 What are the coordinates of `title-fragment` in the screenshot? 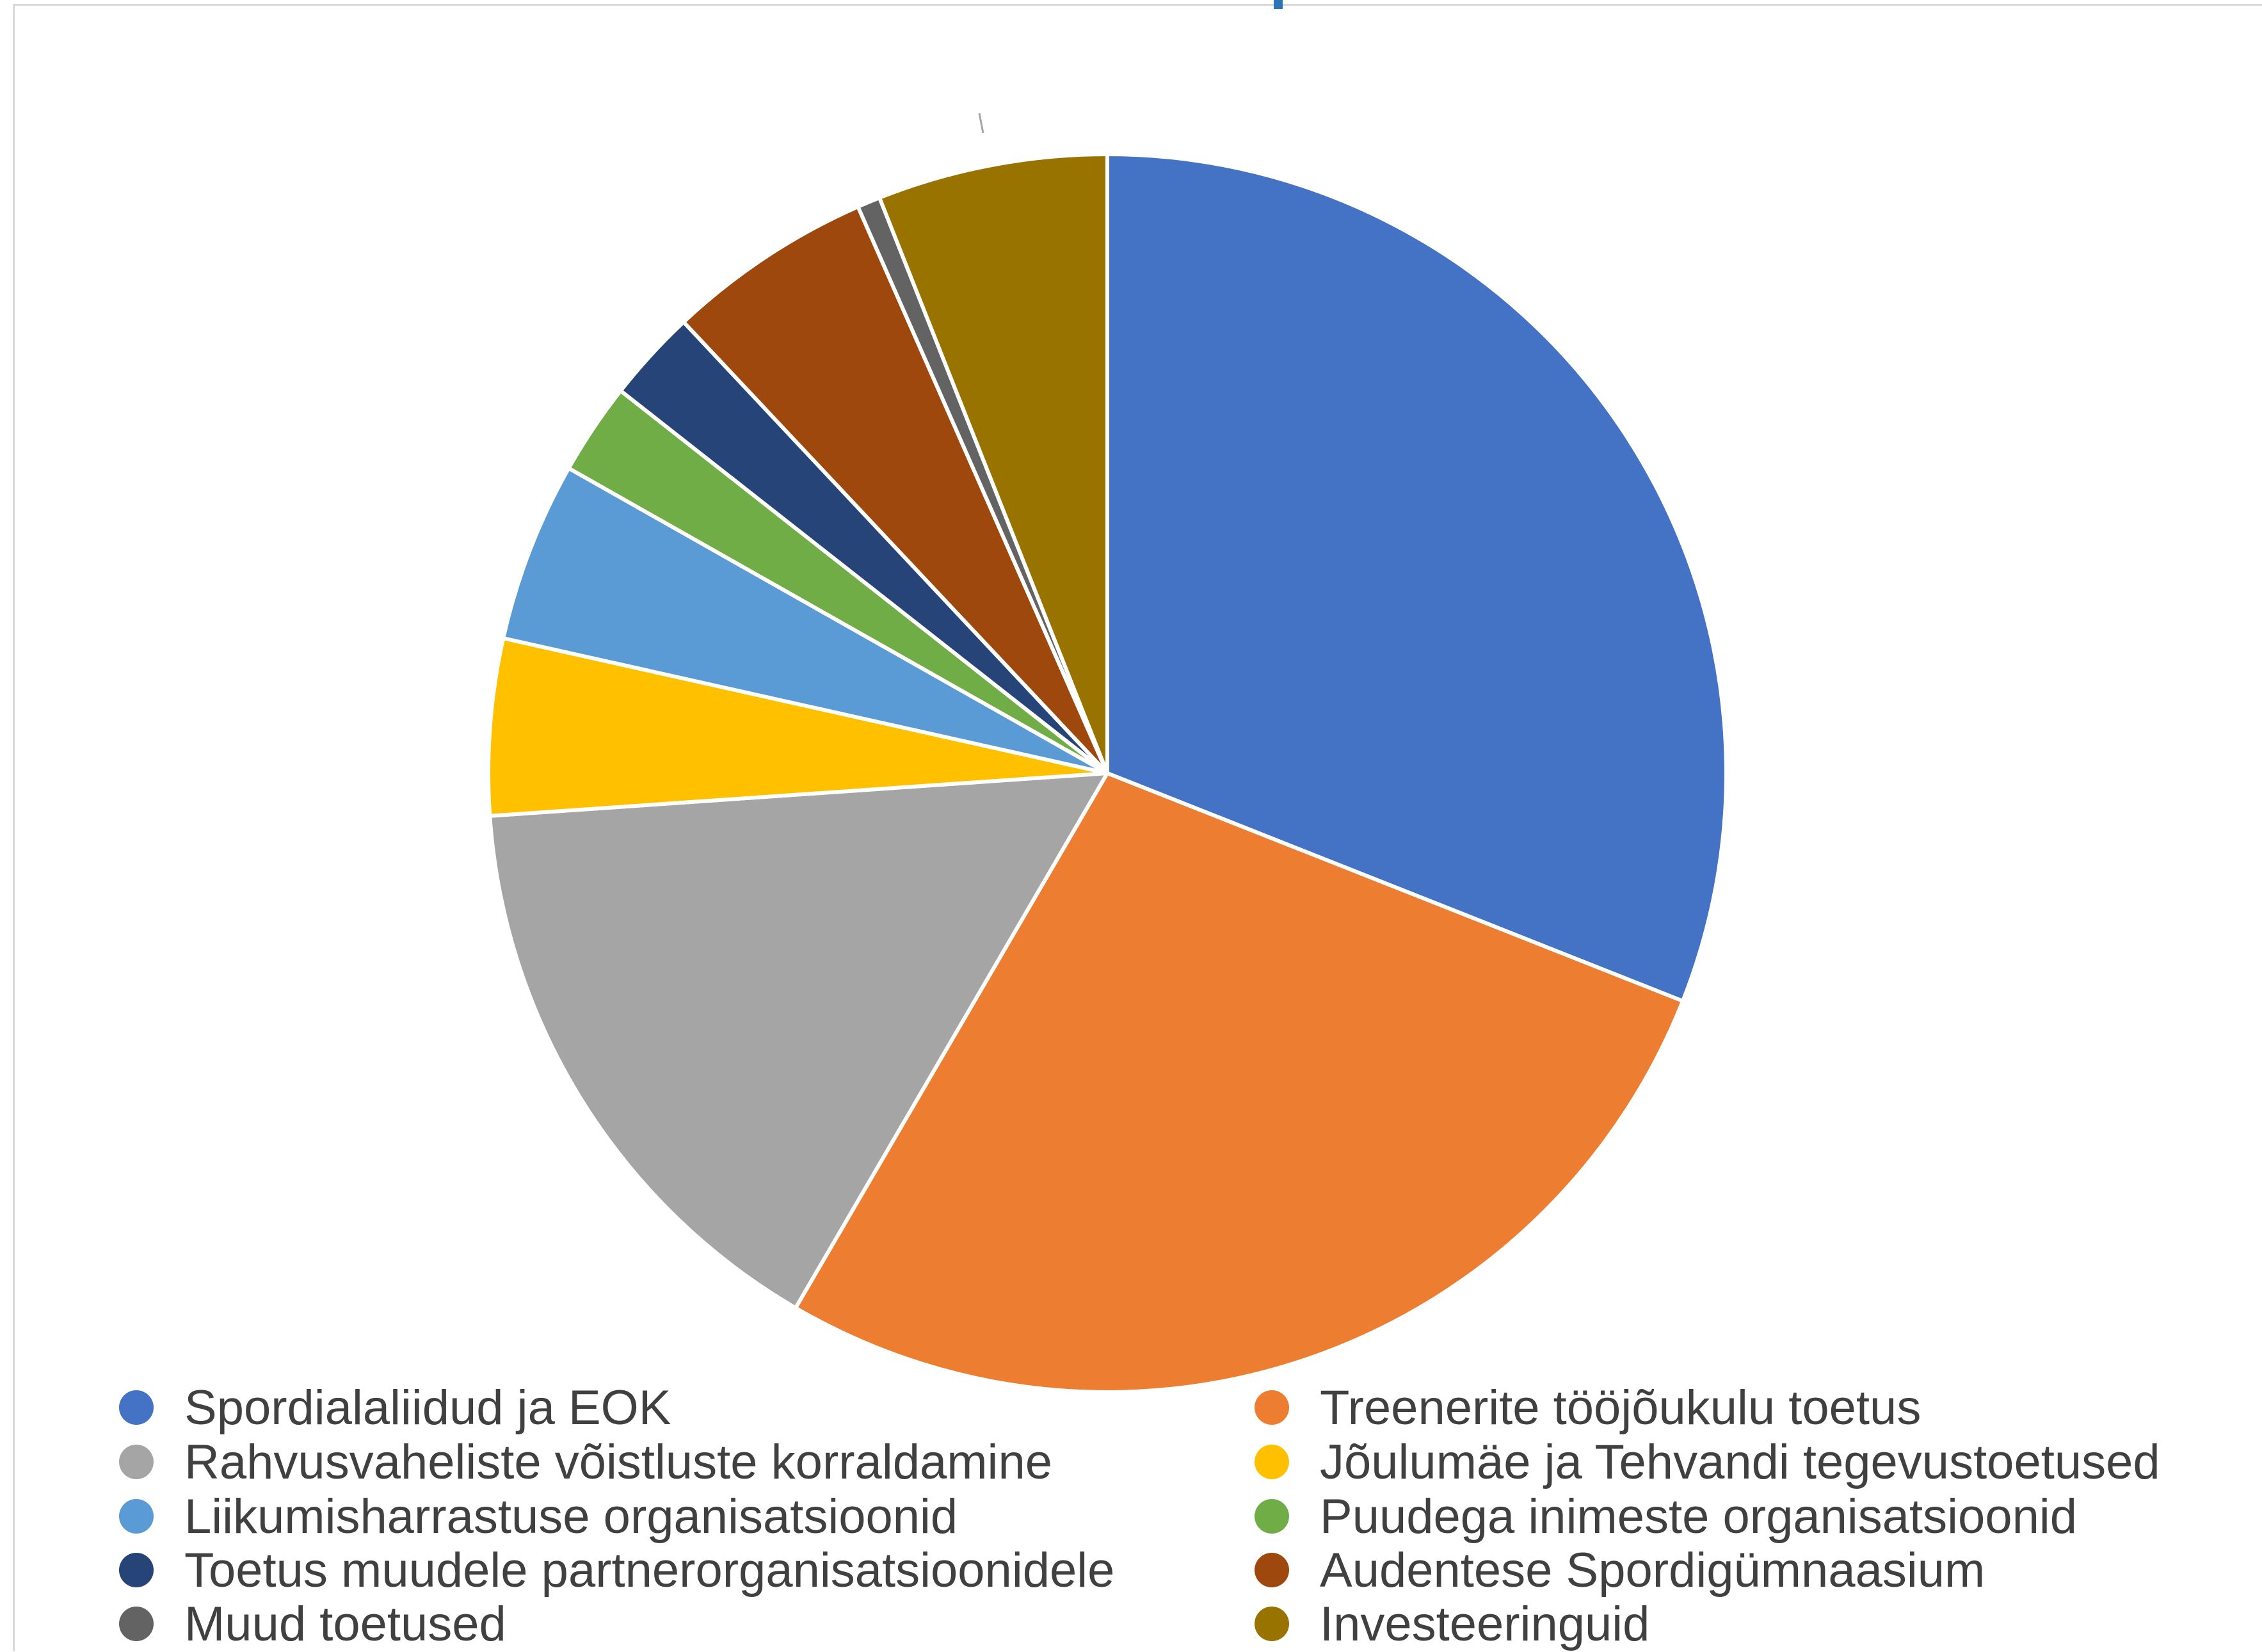 It's located at (1278, 4).